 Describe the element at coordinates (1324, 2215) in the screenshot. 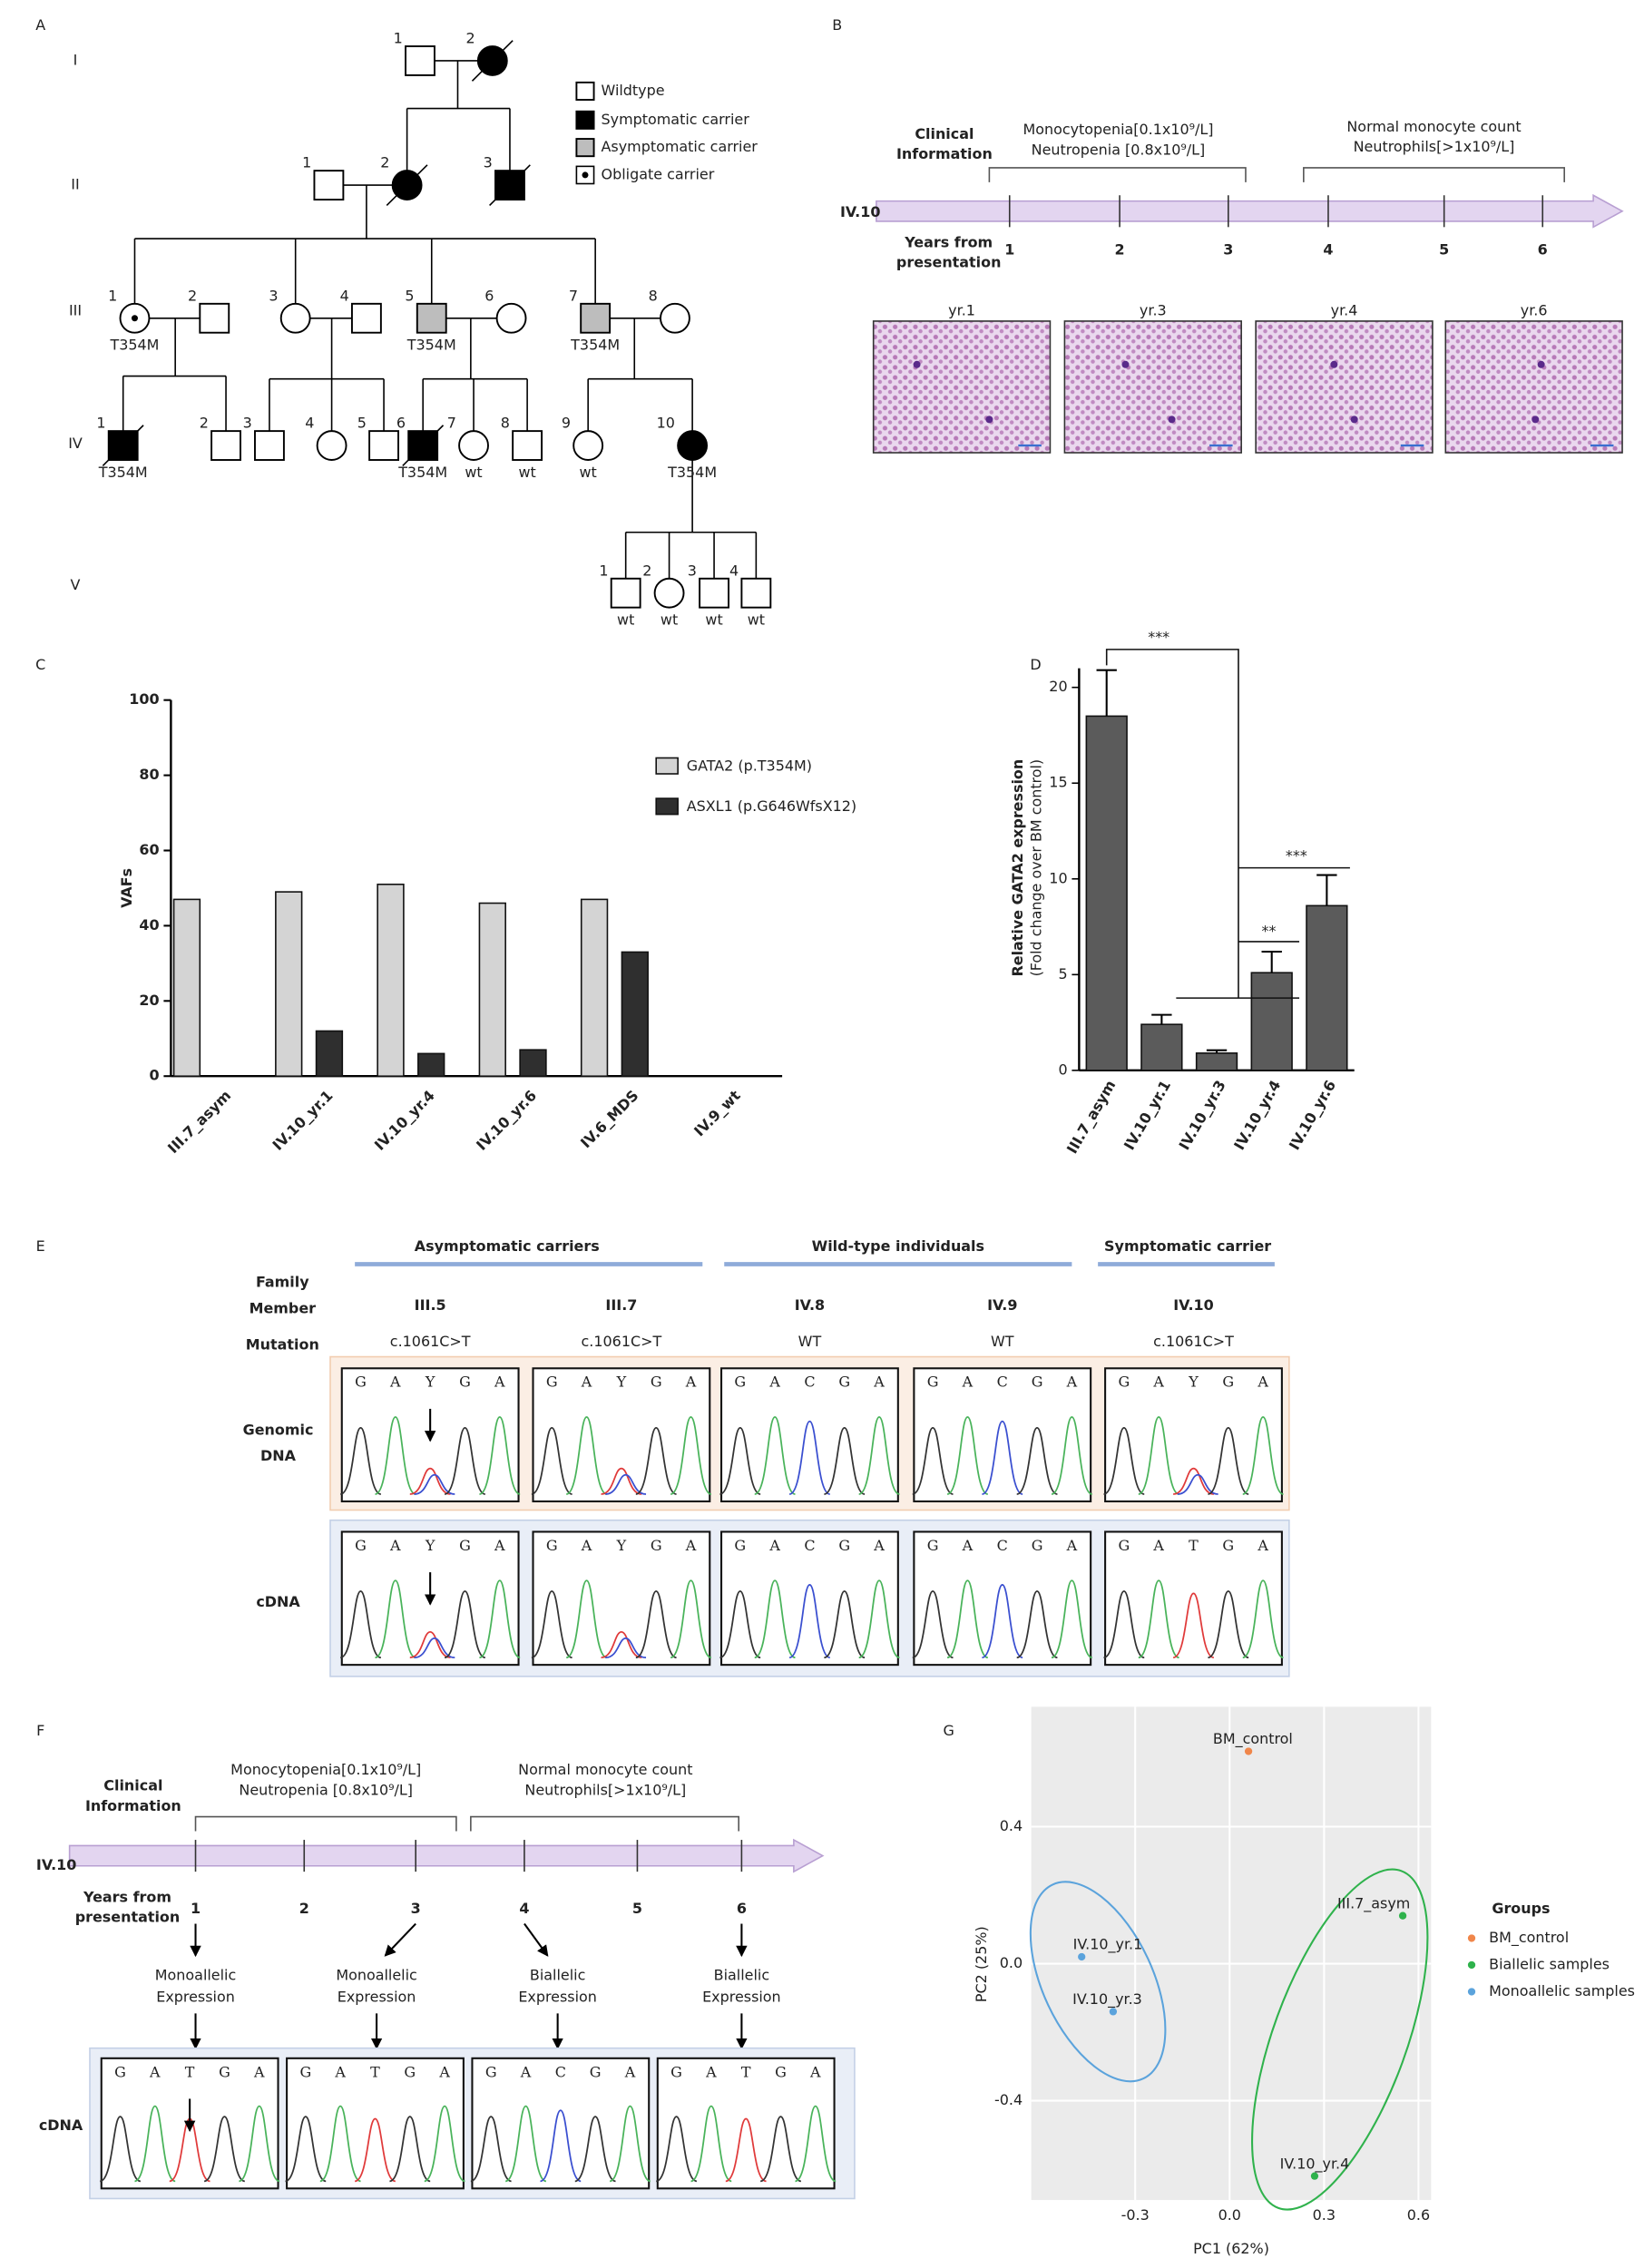

I see `x-tick-label: 0.3` at that location.